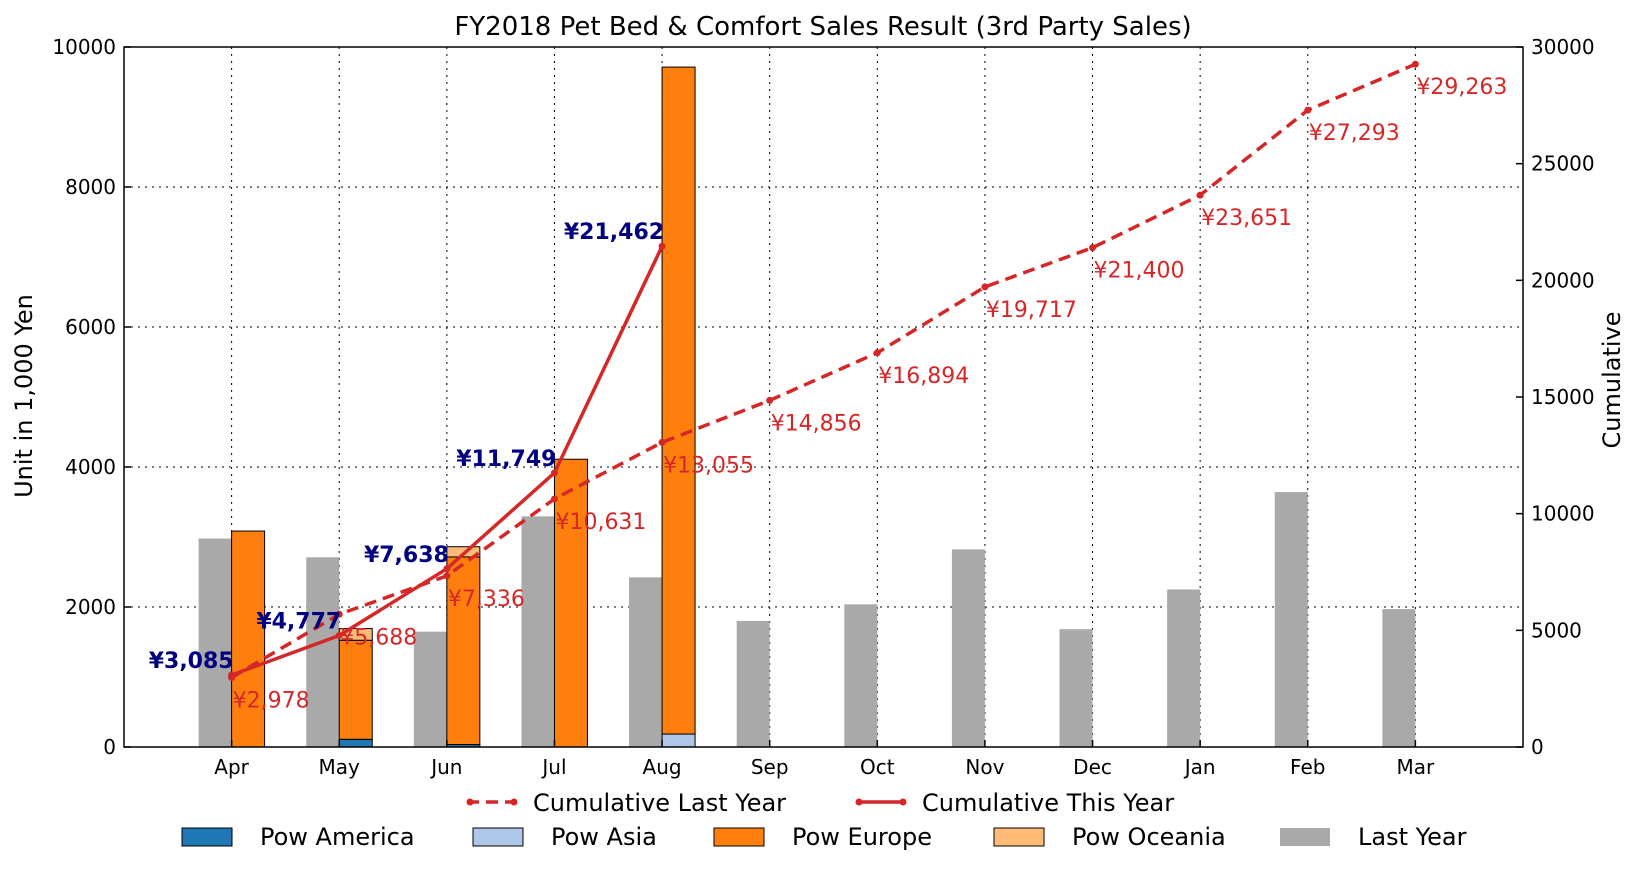  Describe the element at coordinates (604, 837) in the screenshot. I see `legend-label: Pow Asia` at that location.